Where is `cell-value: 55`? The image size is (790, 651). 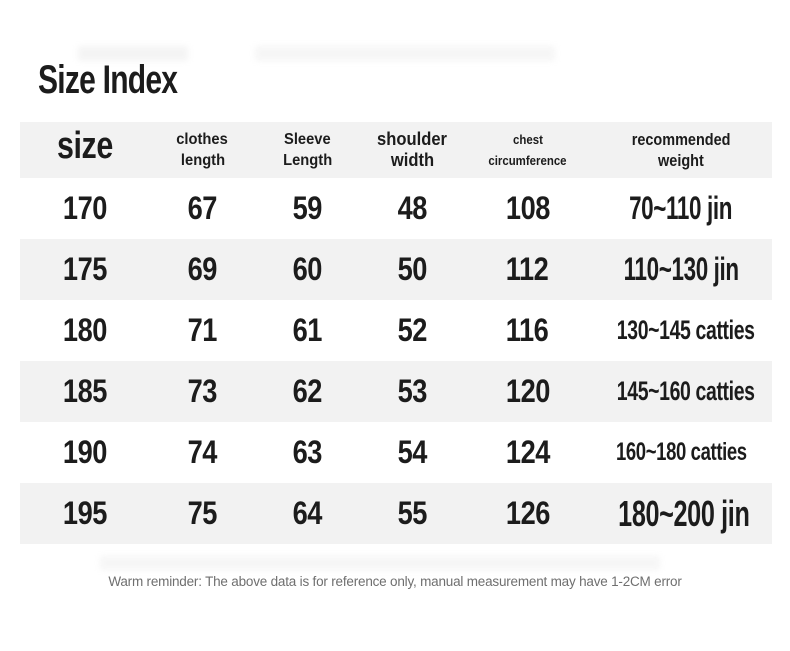
cell-value: 55 is located at coordinates (412, 513).